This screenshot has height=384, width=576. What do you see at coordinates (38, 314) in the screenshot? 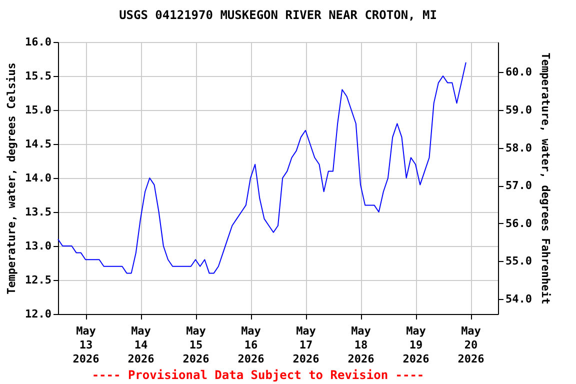
I see `y-tick-label: 12.0` at bounding box center [38, 314].